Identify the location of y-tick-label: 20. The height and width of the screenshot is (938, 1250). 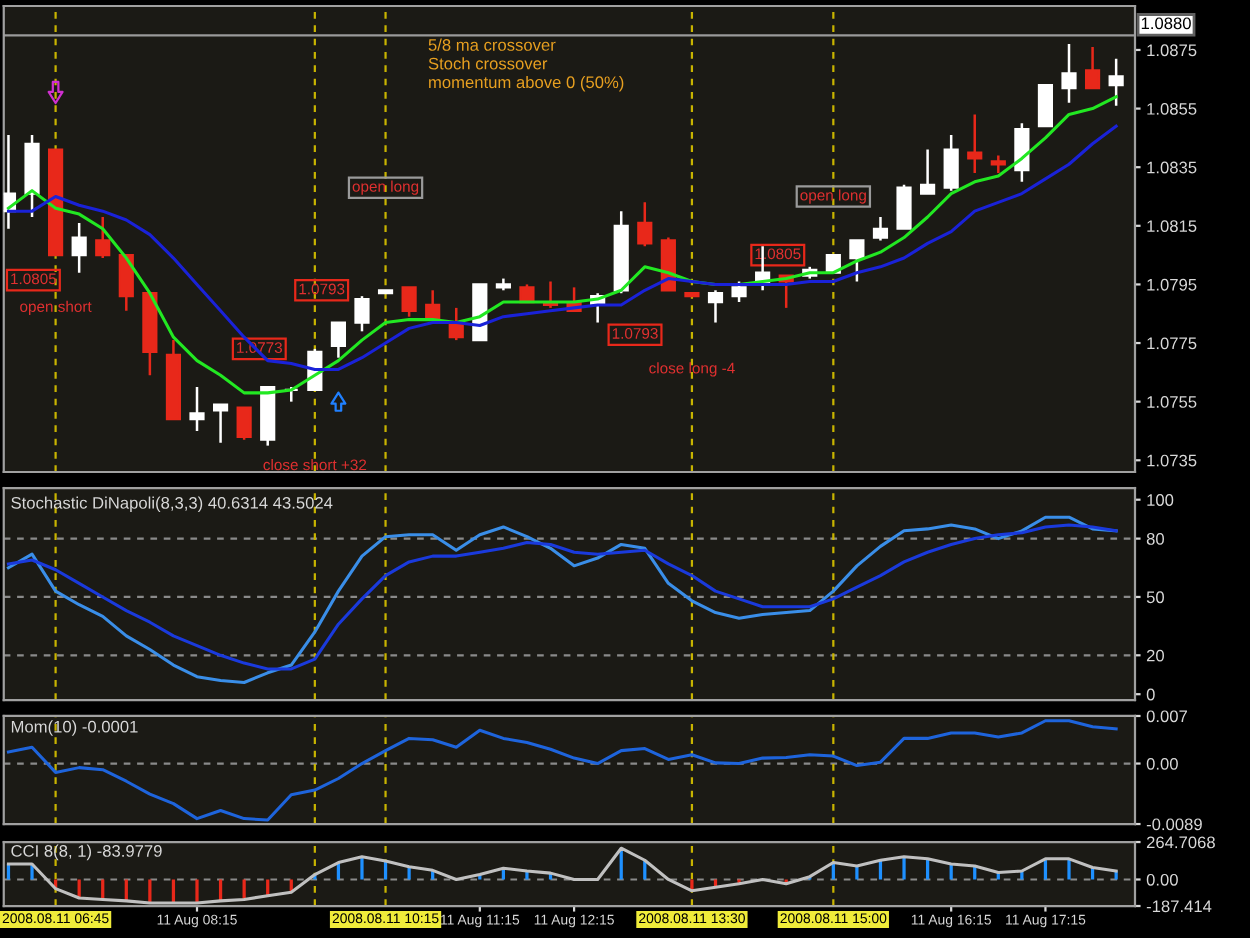
(1155, 655).